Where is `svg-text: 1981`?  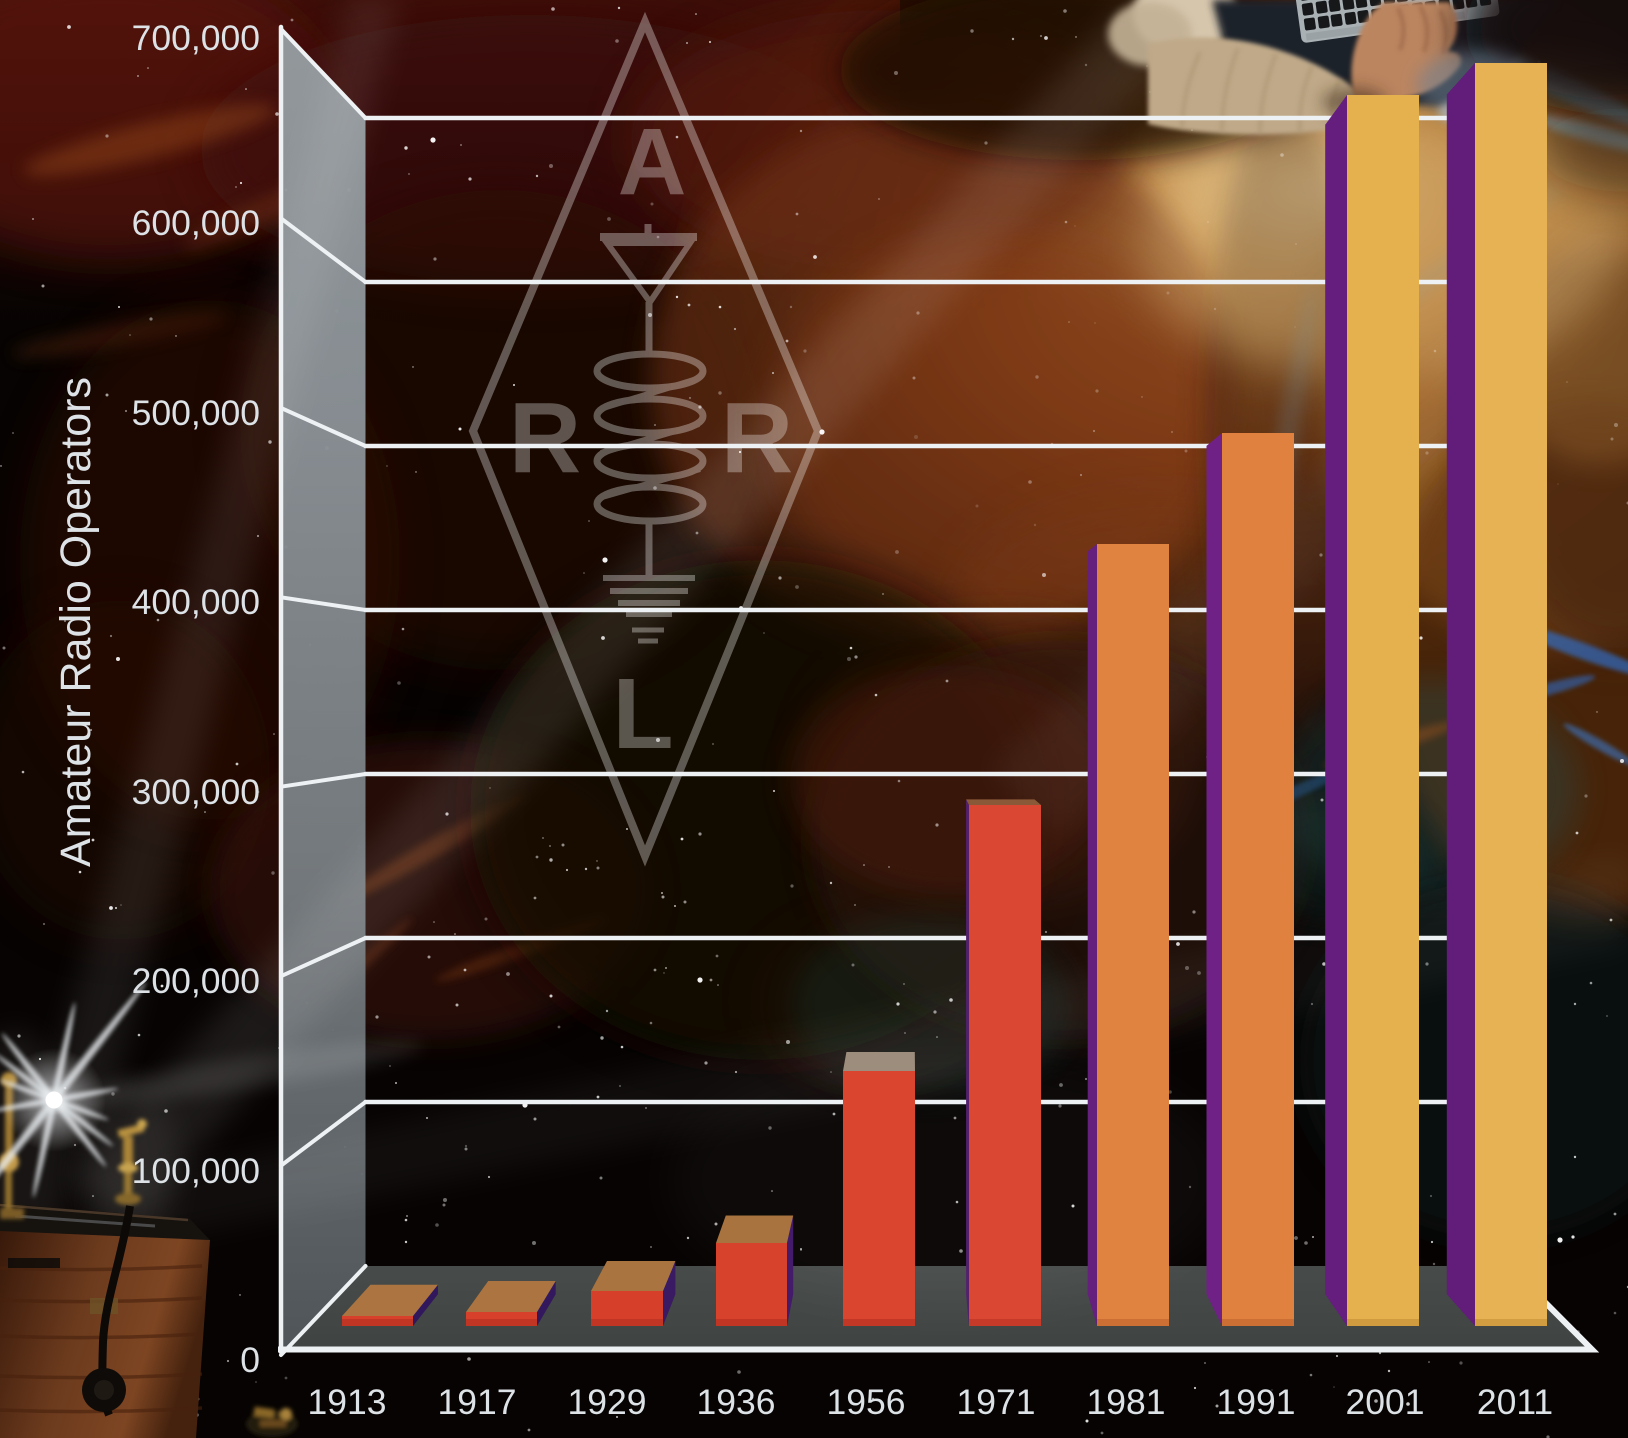 svg-text: 1981 is located at coordinates (1126, 1402).